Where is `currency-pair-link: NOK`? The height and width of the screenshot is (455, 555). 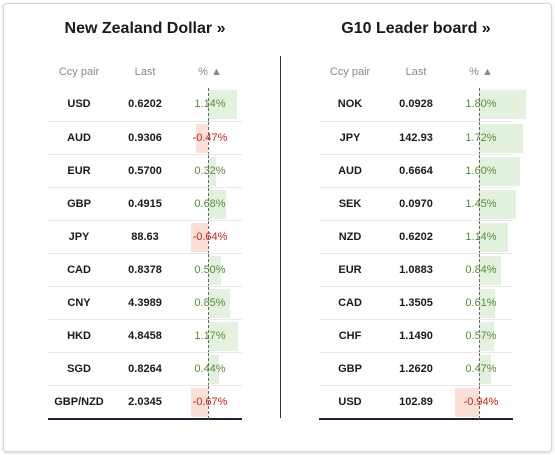 currency-pair-link: NOK is located at coordinates (350, 104).